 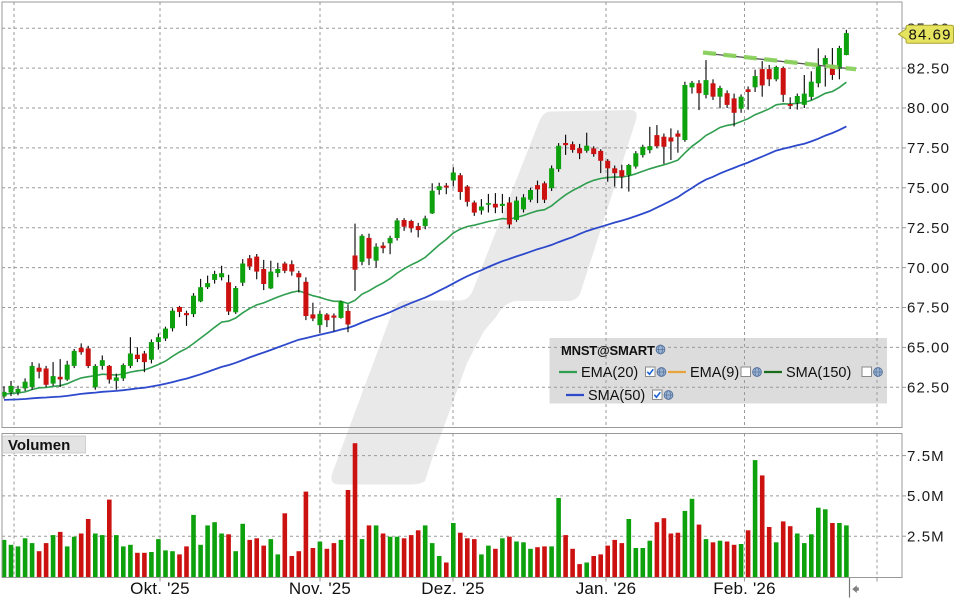 What do you see at coordinates (928, 68) in the screenshot?
I see `svg-text: 82.50` at bounding box center [928, 68].